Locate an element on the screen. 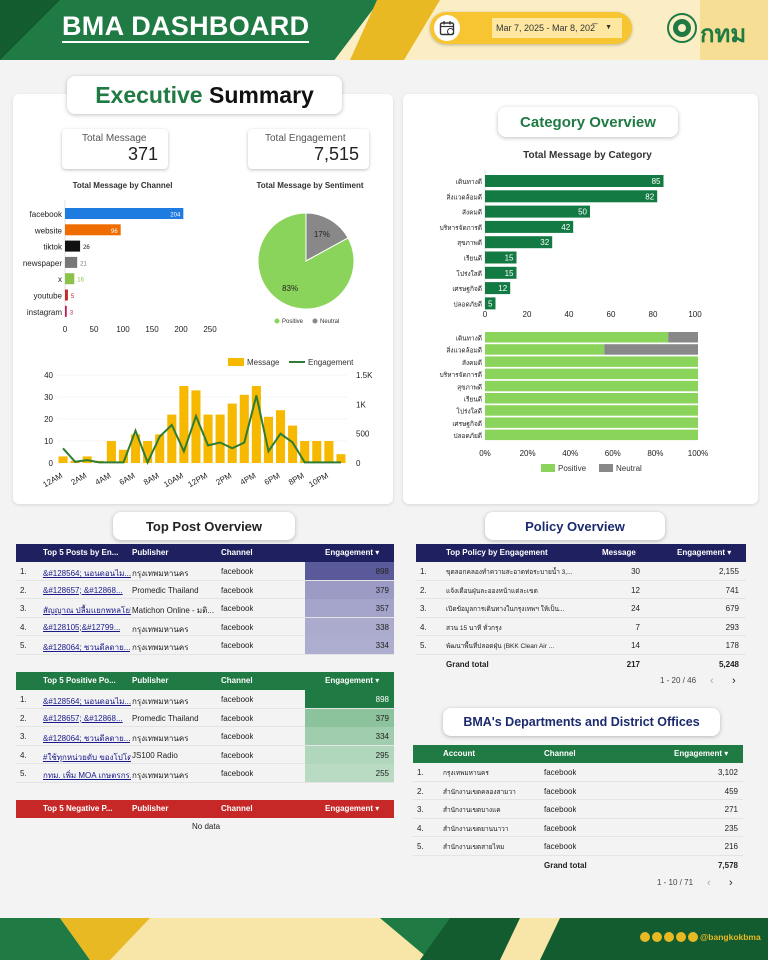  category-label: สังคมดี is located at coordinates (472, 213).